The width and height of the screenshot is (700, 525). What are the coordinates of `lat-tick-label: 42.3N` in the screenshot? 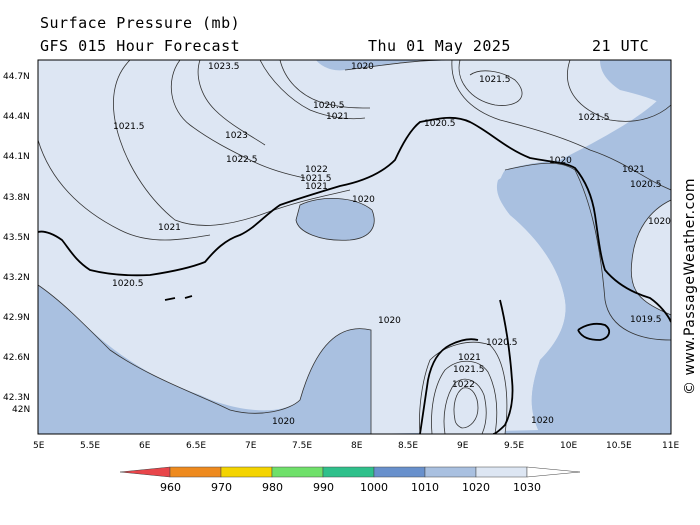 It's located at (16, 398).